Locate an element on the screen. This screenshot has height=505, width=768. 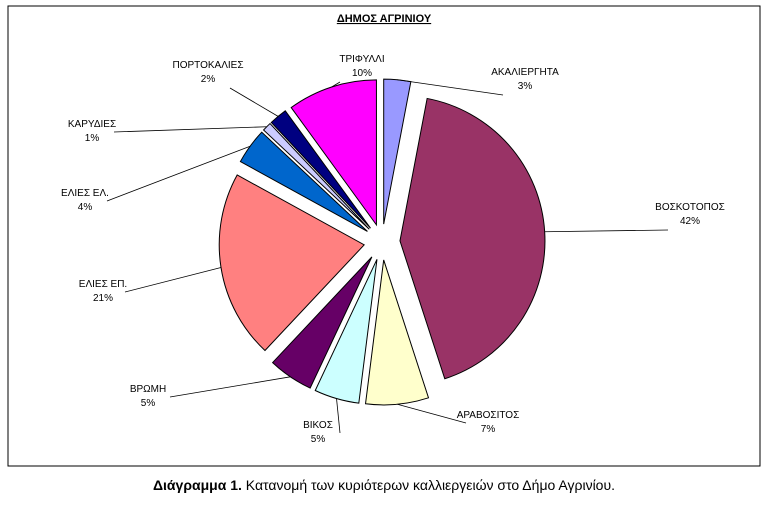
slice-label: ΤΡΙΦΥΛΛΙ is located at coordinates (361, 59).